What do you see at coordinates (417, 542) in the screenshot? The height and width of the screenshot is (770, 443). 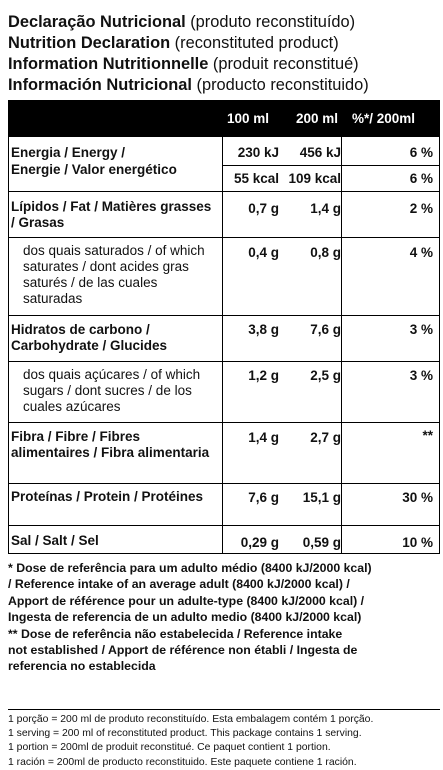 I see `salt-pct: 10 %` at bounding box center [417, 542].